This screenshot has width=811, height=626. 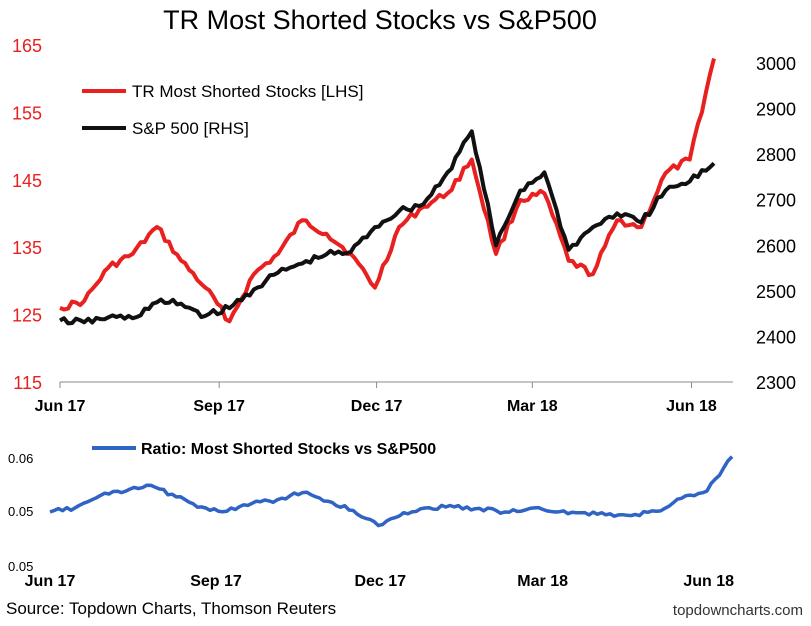 I want to click on series-line-ratio, so click(x=391, y=491).